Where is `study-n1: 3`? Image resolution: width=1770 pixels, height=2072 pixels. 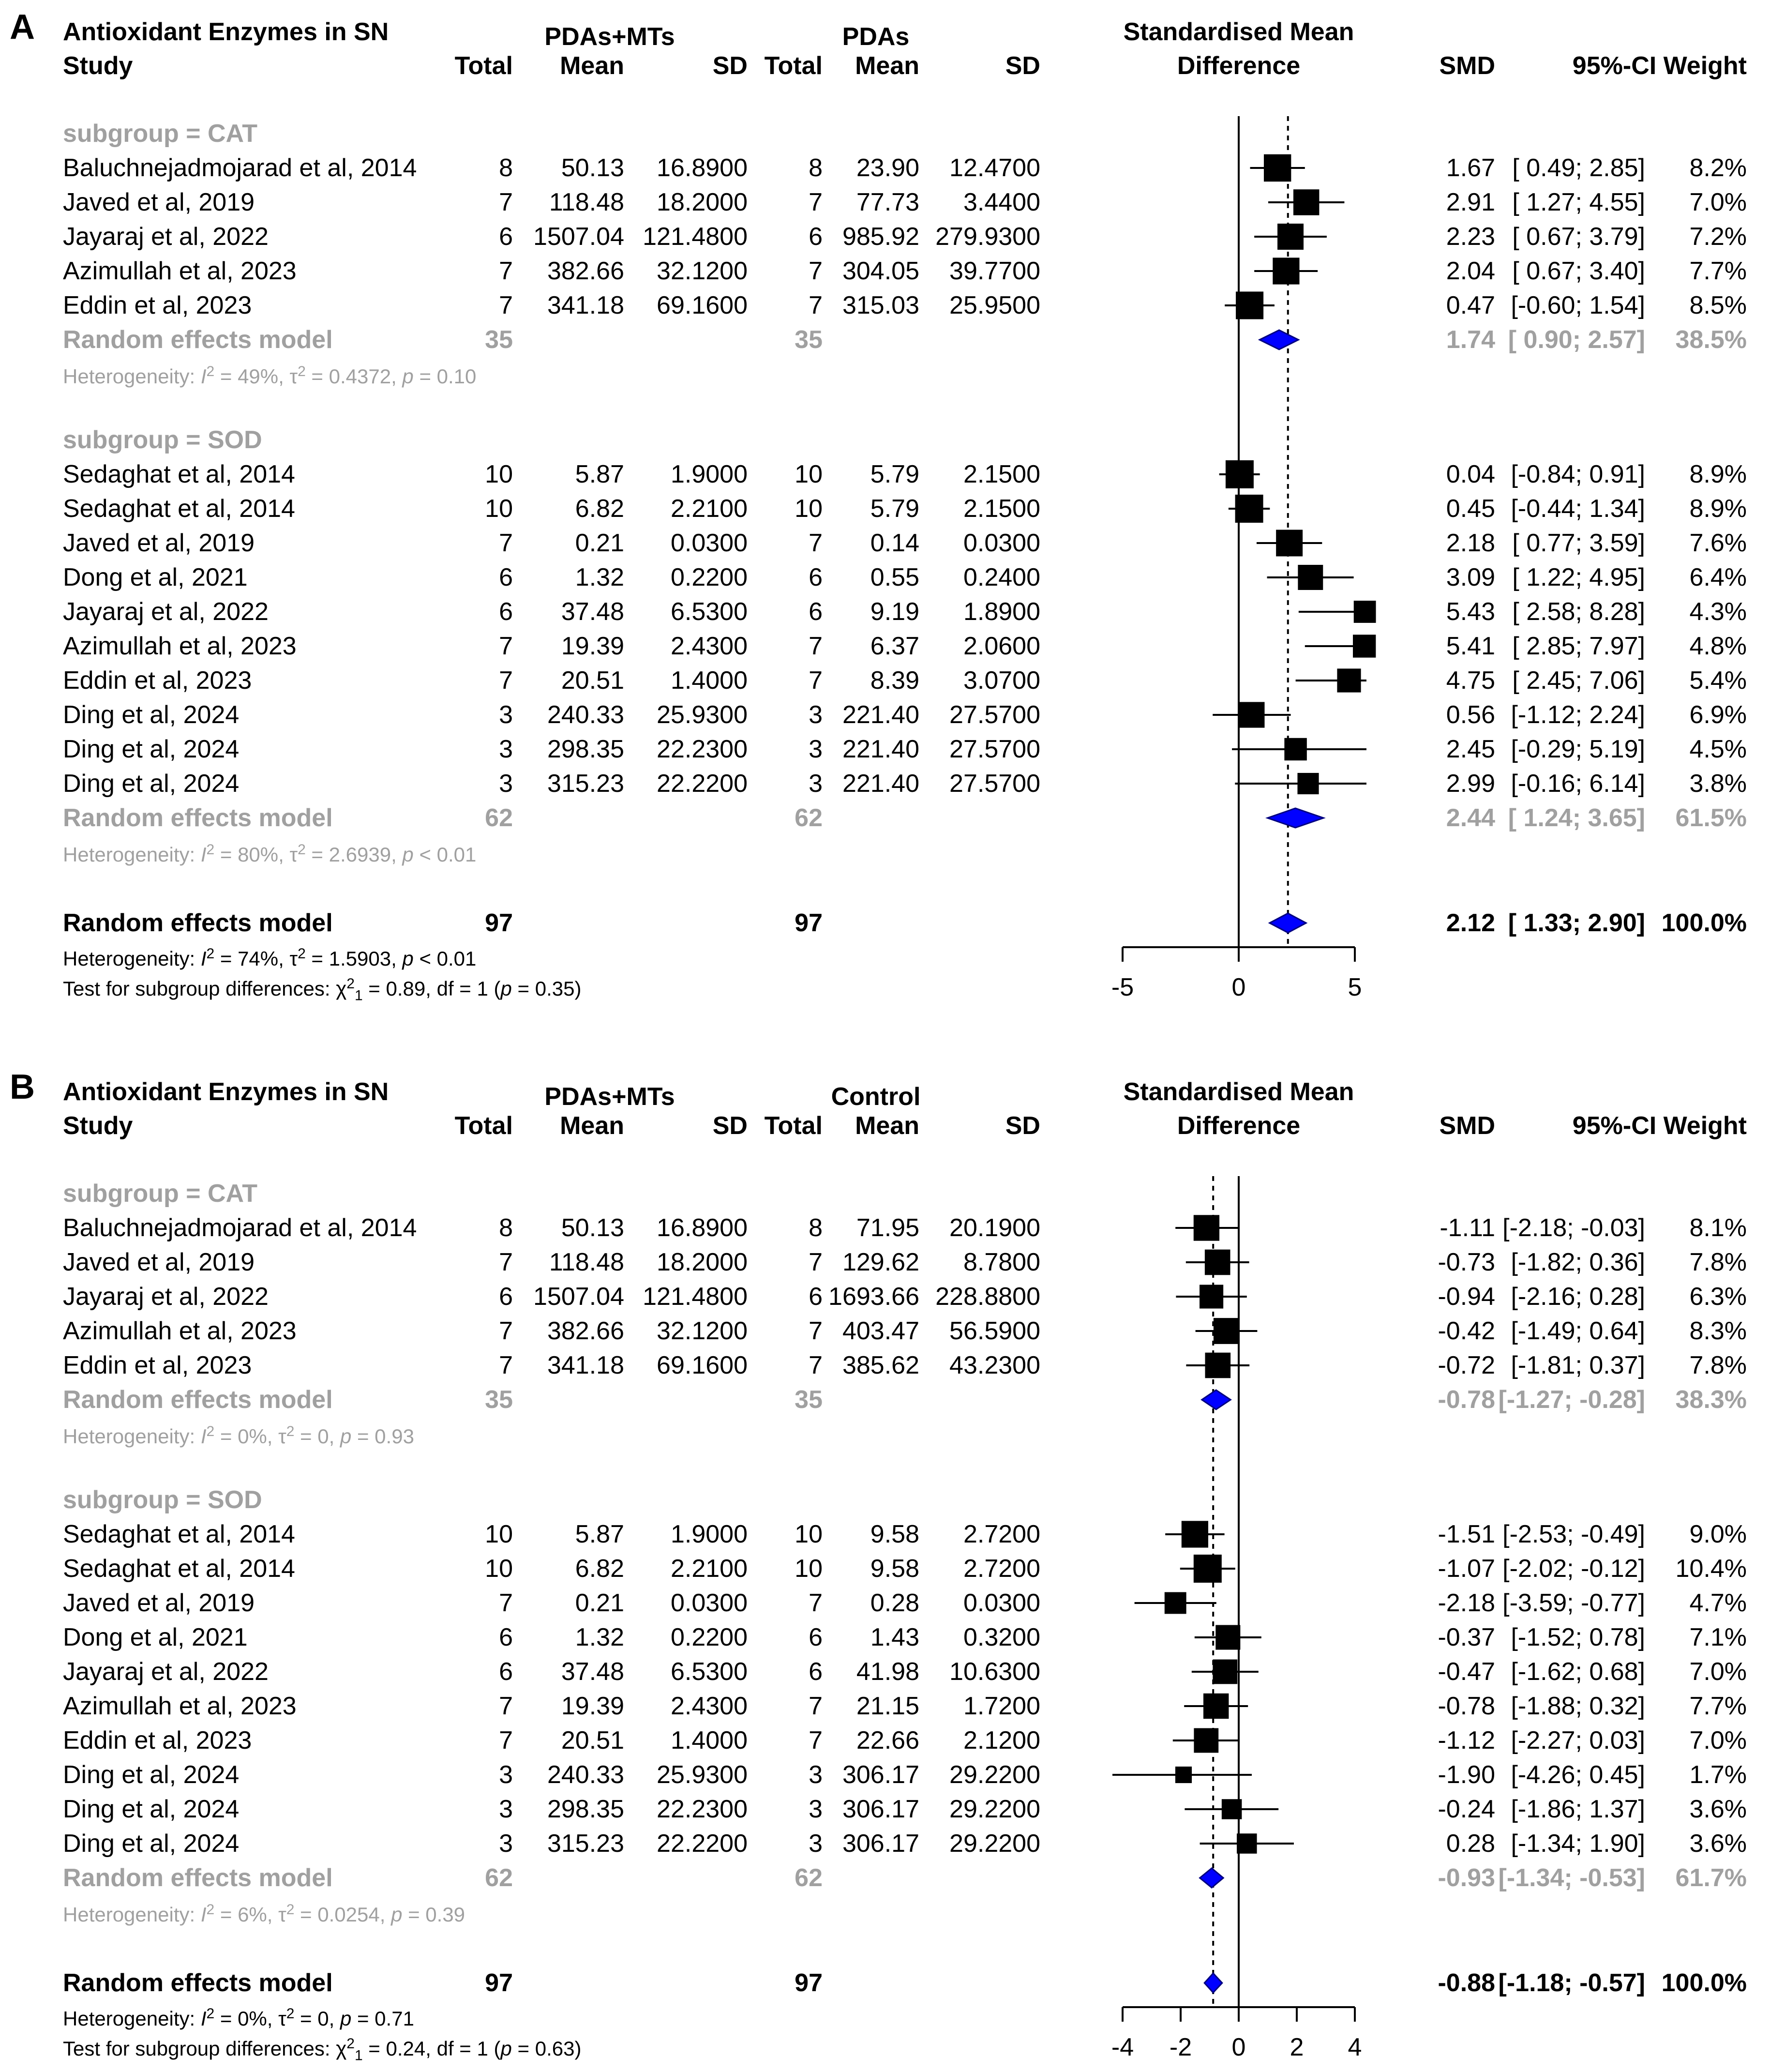 study-n1: 3 is located at coordinates (506, 784).